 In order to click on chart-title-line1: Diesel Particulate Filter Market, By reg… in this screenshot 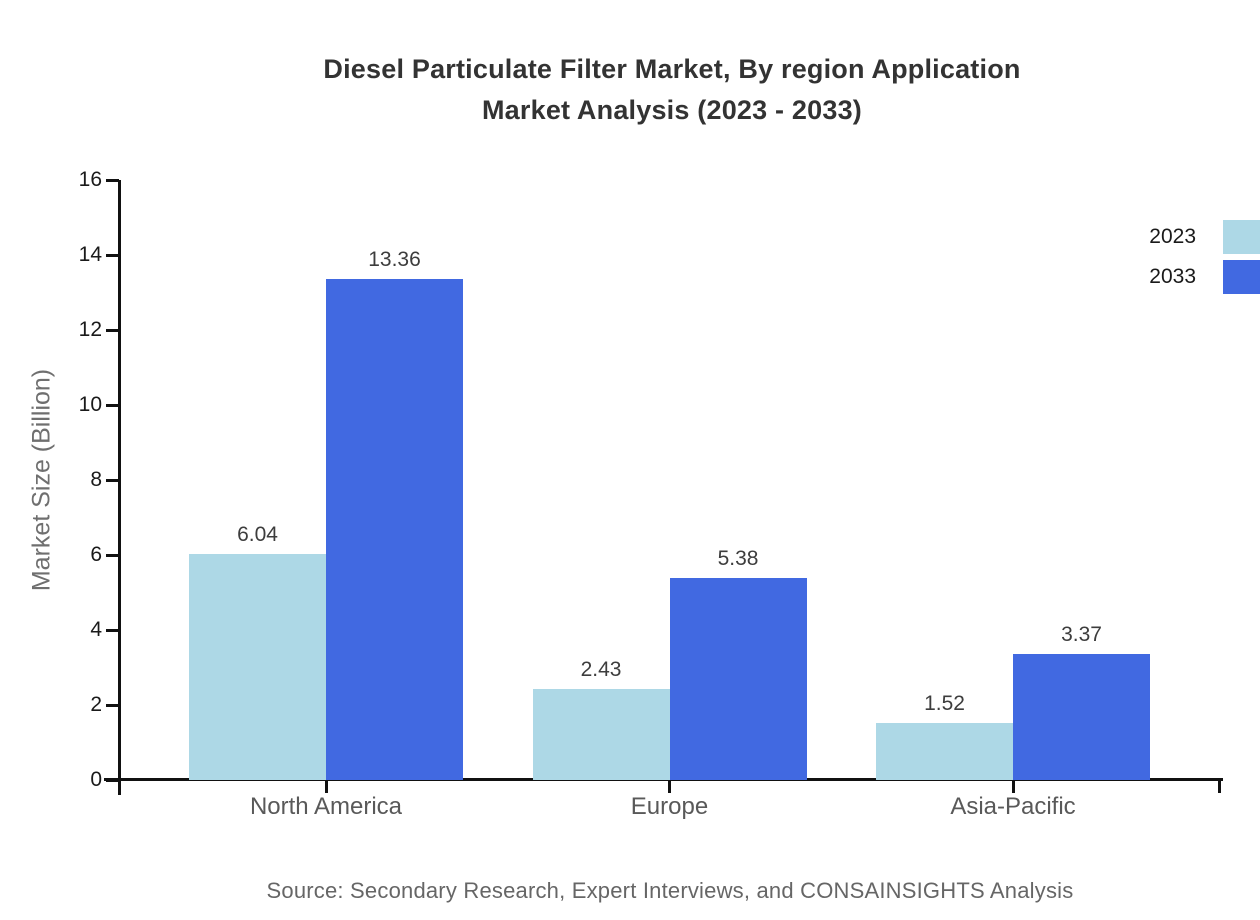, I will do `click(672, 69)`.